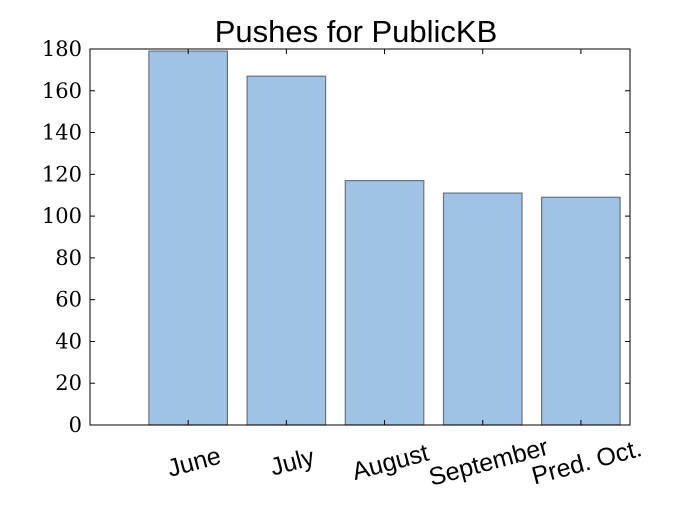 This screenshot has height=505, width=700. Describe the element at coordinates (188, 238) in the screenshot. I see `bar-june` at that location.